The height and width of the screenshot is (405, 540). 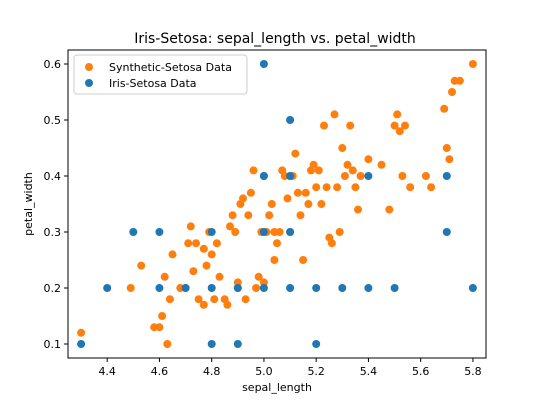 I want to click on x-tick-label: 5.0, so click(x=264, y=371).